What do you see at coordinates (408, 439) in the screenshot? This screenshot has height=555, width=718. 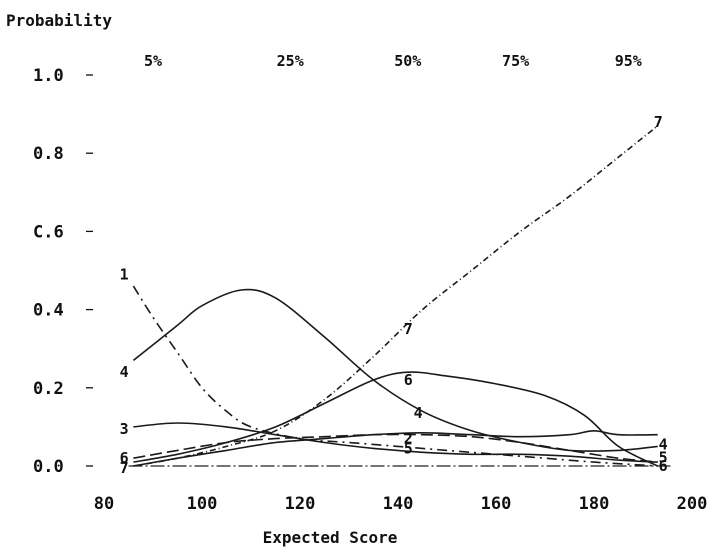 I see `series-2-label: 2` at bounding box center [408, 439].